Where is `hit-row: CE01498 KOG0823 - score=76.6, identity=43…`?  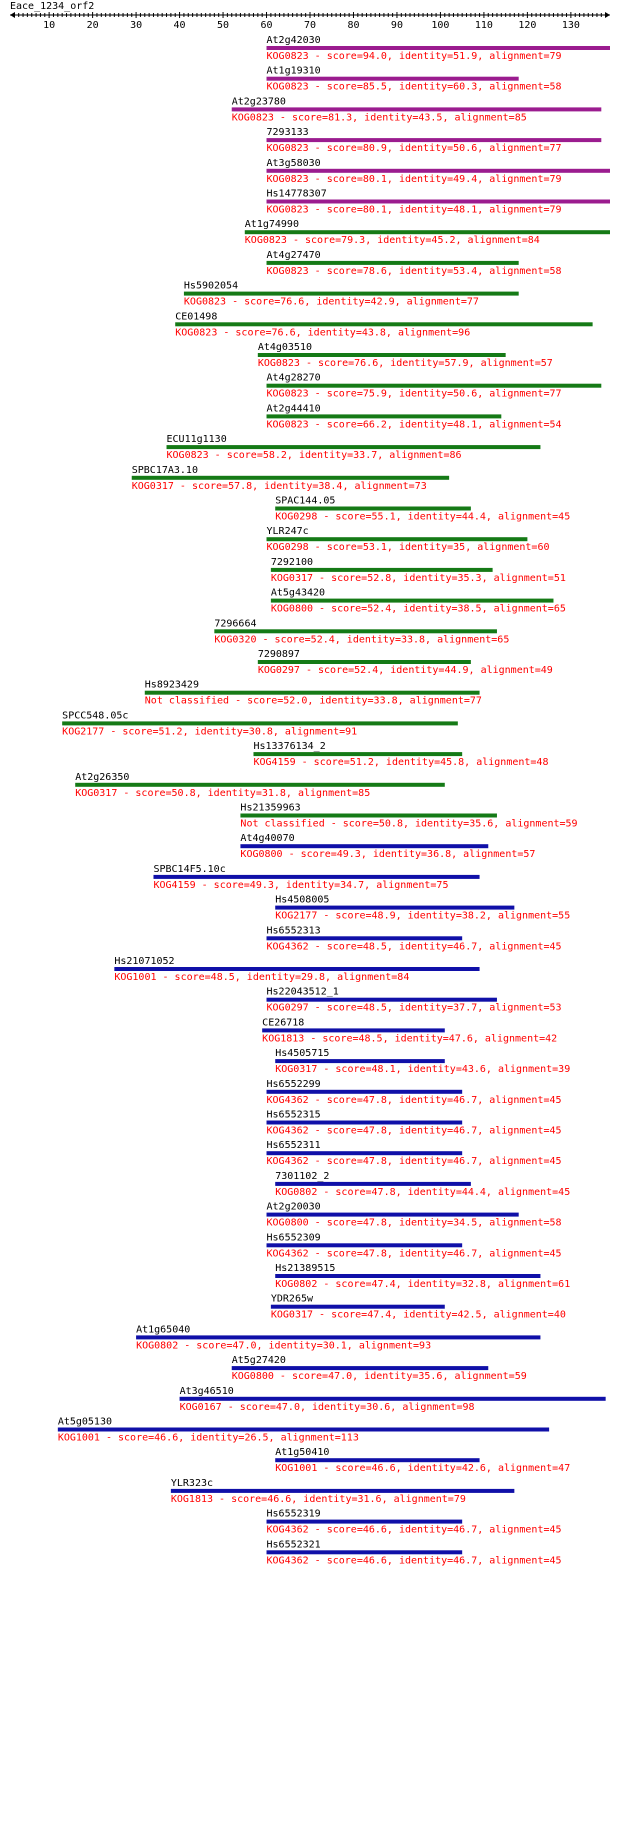 hit-row: CE01498 KOG0823 - score=76.6, identity=43… is located at coordinates (384, 324).